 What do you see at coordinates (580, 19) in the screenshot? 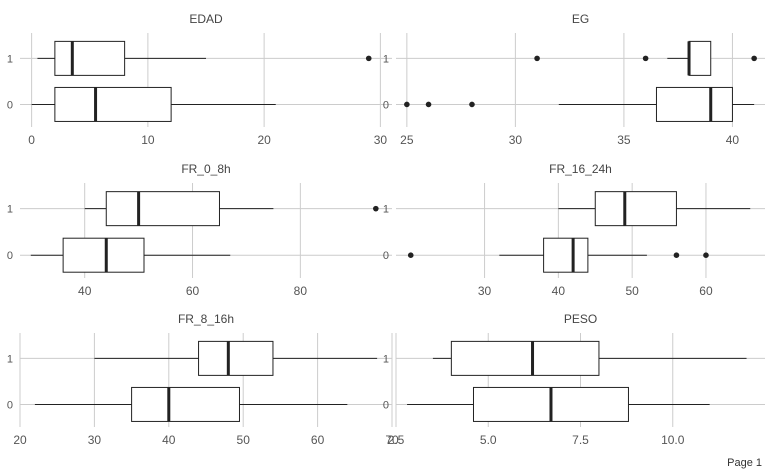
I see `panel-title: EG` at bounding box center [580, 19].